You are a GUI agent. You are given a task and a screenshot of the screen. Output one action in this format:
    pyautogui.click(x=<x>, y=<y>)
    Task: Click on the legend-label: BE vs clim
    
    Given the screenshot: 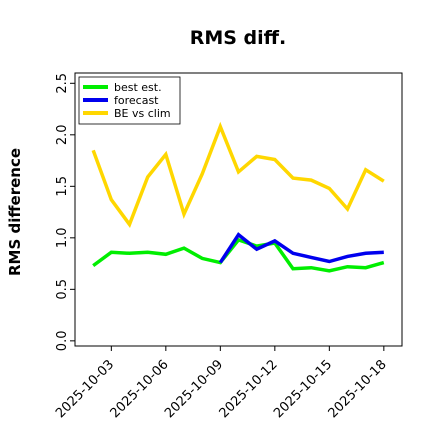 What is the action you would take?
    pyautogui.click(x=142, y=113)
    